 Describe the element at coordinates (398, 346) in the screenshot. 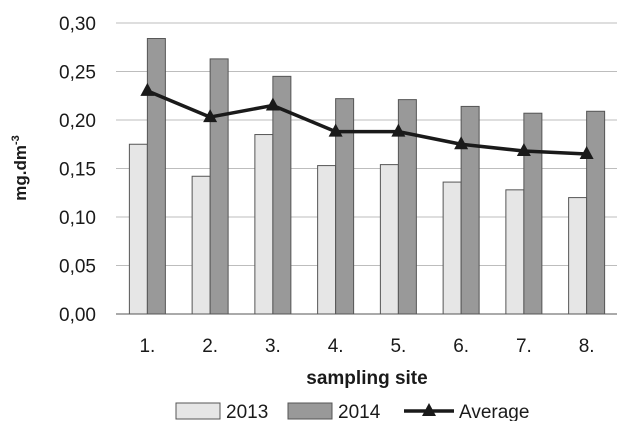

I see `x-tick-label: 5.` at that location.